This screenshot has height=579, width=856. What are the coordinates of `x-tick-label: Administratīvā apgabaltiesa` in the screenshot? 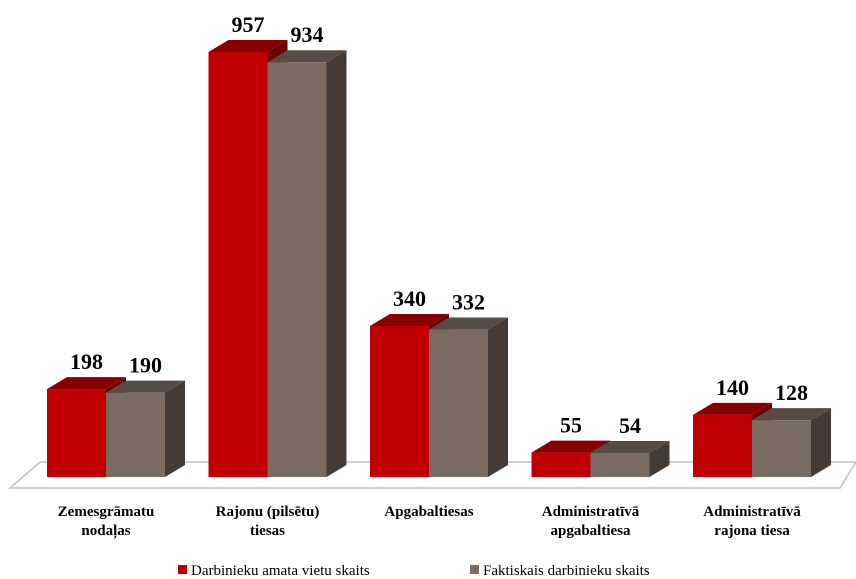 It's located at (591, 521).